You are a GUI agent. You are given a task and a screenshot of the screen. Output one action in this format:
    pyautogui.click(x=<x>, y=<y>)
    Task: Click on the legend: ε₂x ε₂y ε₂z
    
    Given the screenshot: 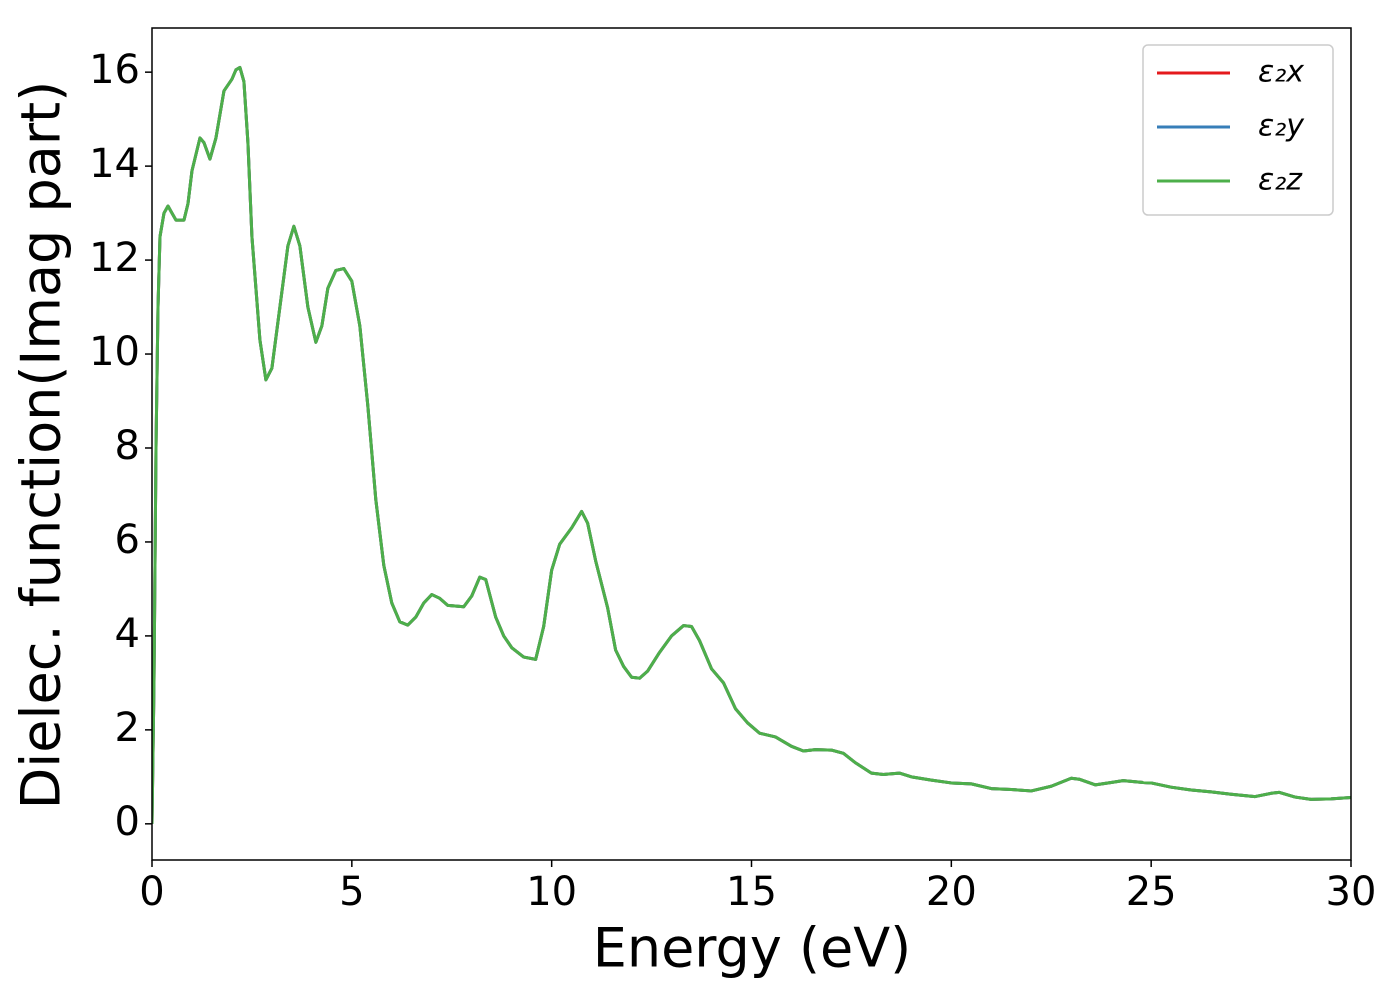 What is the action you would take?
    pyautogui.click(x=1238, y=130)
    